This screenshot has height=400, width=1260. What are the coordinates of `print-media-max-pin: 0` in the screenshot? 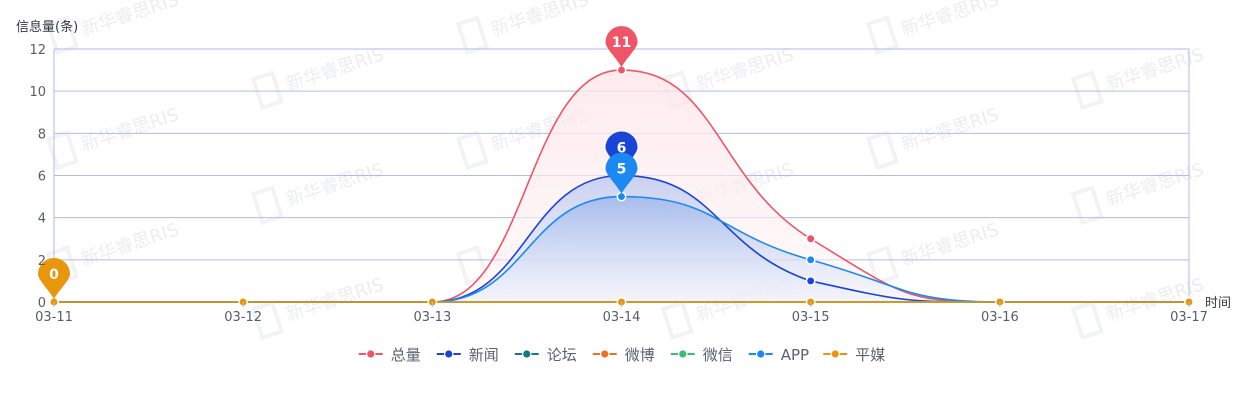 It's located at (54, 278).